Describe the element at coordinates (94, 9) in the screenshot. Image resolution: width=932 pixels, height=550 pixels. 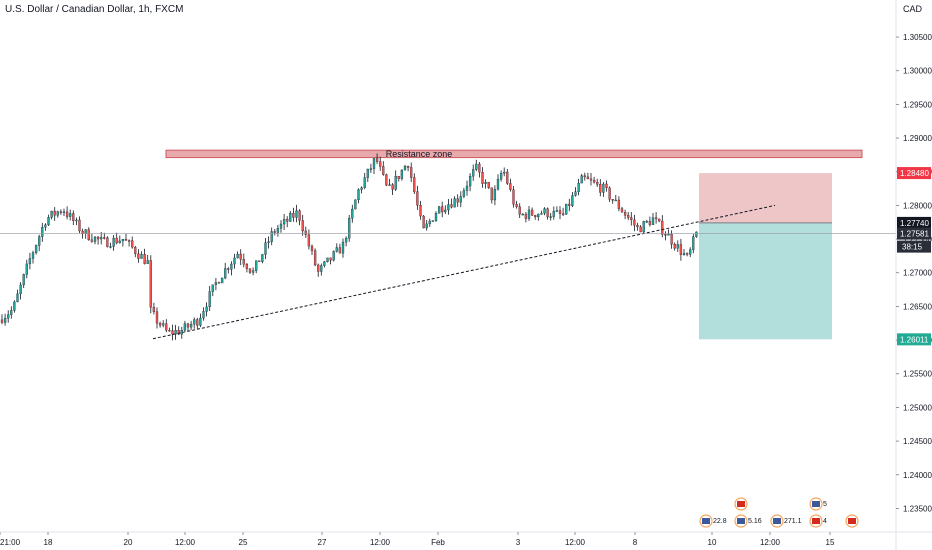
I see `chart-title: U.S. Dollar / Canadian Dollar, 1h, FXCM` at that location.